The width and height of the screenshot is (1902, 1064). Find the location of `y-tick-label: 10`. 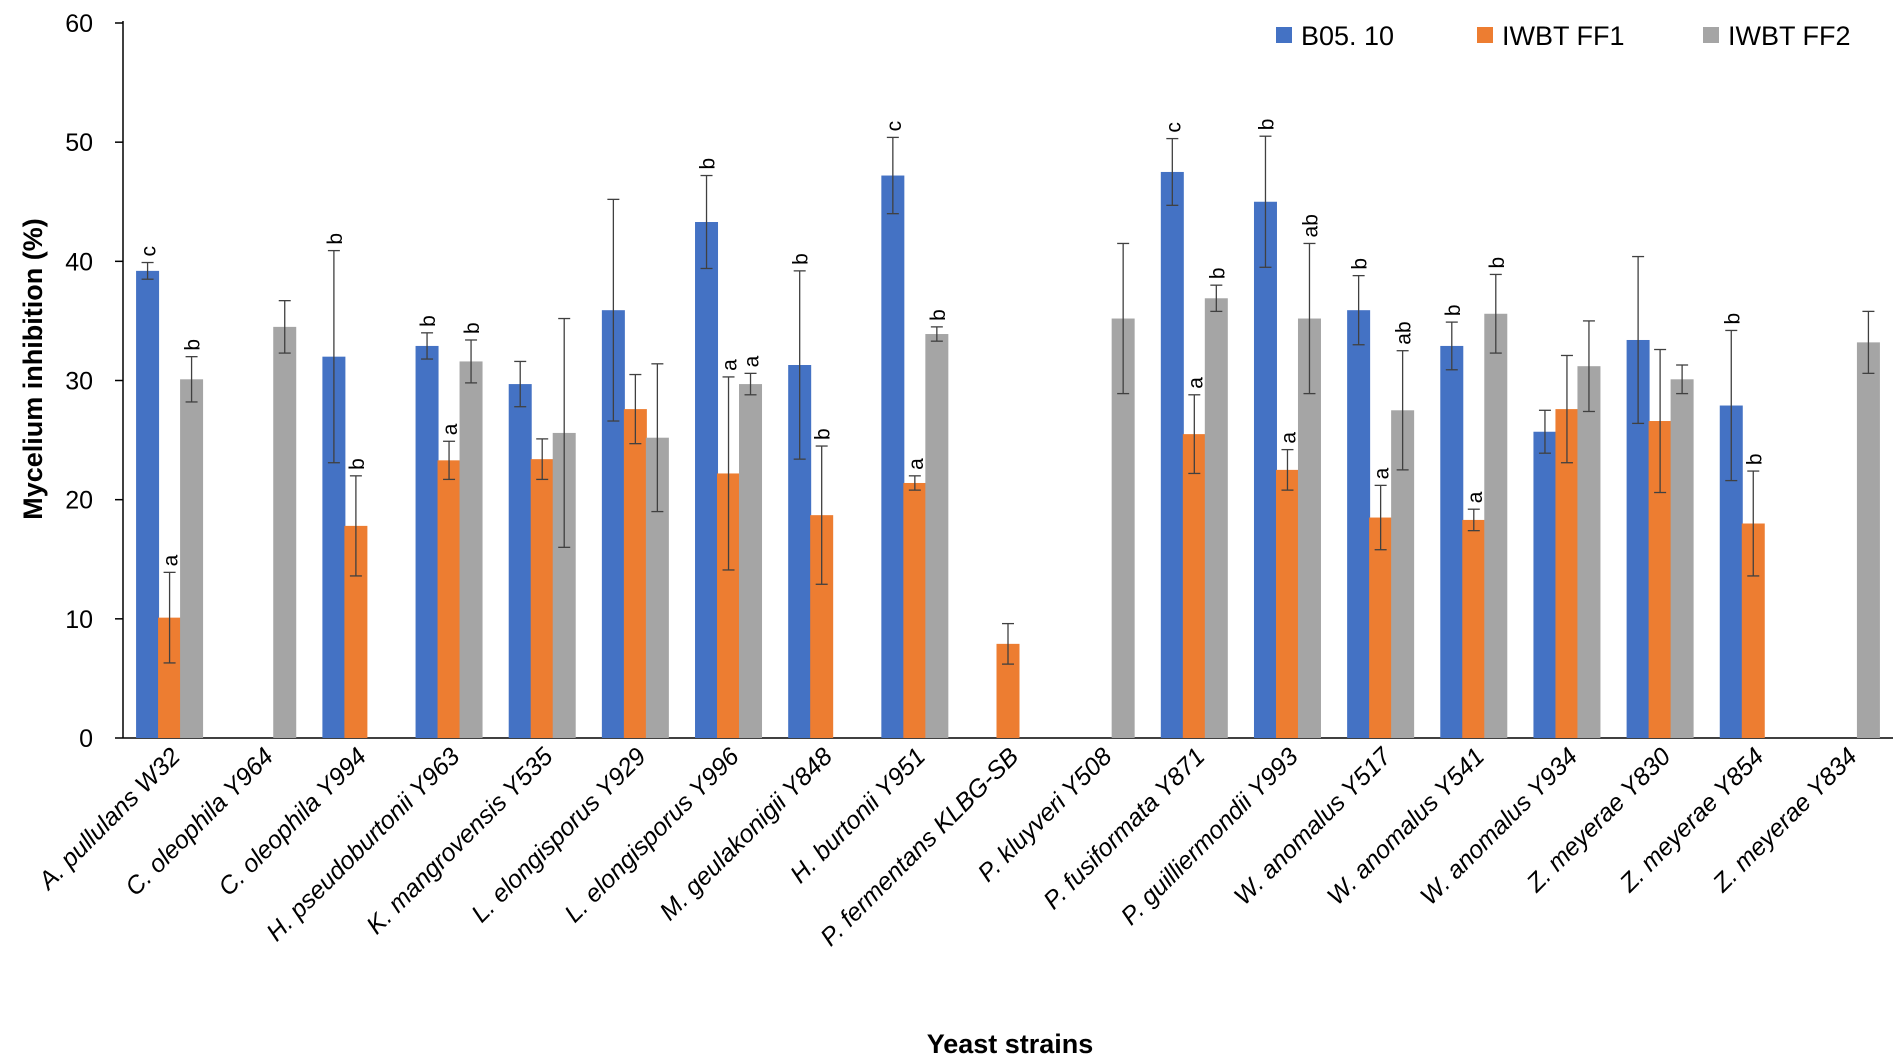

y-tick-label: 10 is located at coordinates (79, 620).